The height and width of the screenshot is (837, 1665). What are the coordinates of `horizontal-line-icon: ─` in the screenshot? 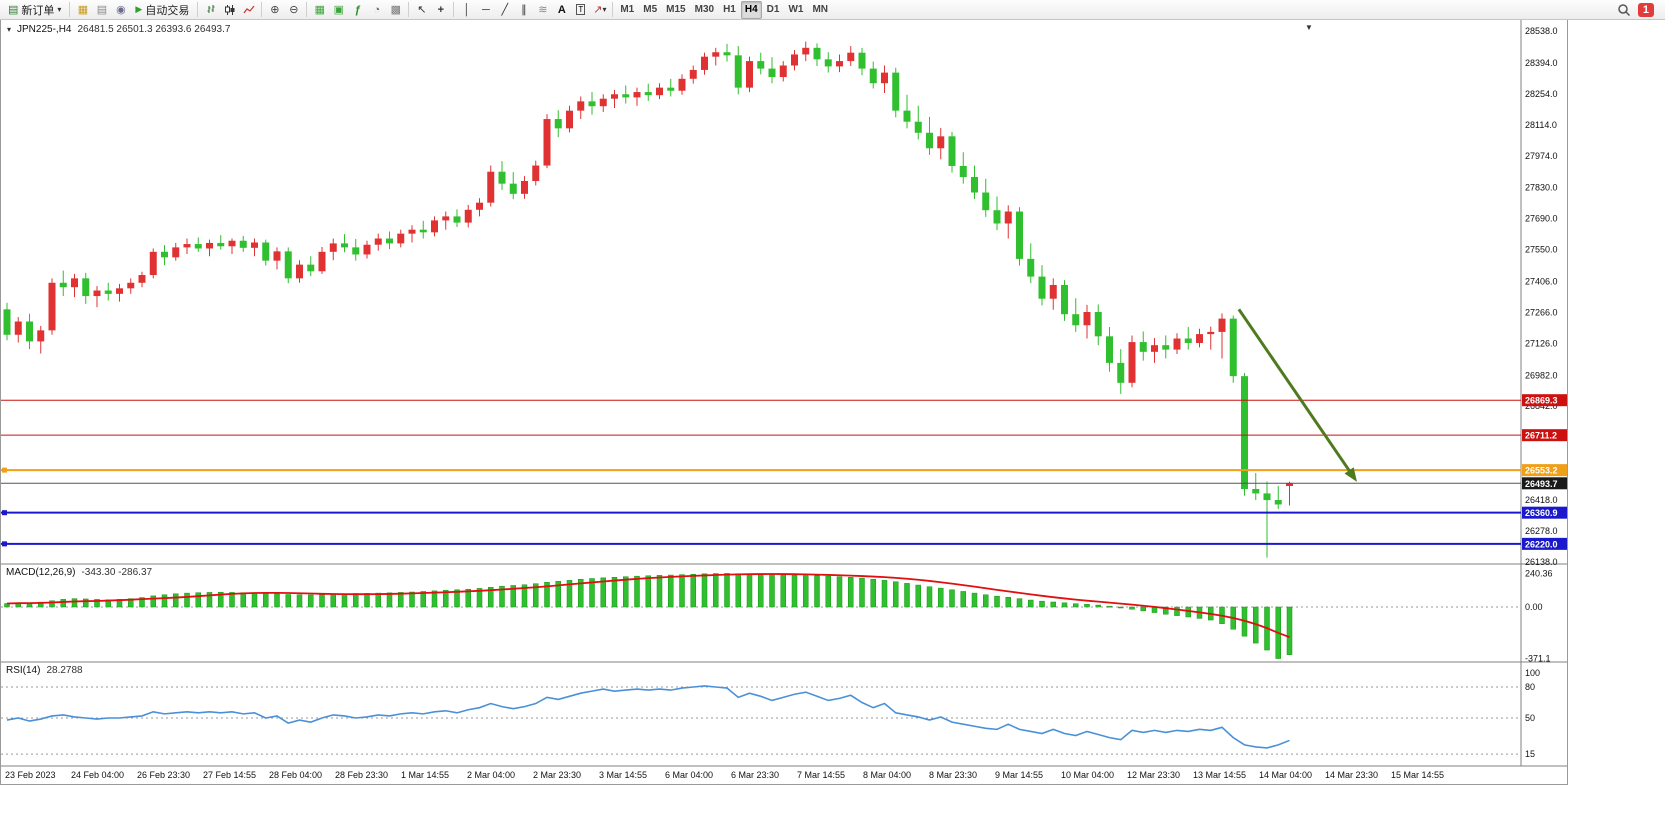 It's located at (485, 9).